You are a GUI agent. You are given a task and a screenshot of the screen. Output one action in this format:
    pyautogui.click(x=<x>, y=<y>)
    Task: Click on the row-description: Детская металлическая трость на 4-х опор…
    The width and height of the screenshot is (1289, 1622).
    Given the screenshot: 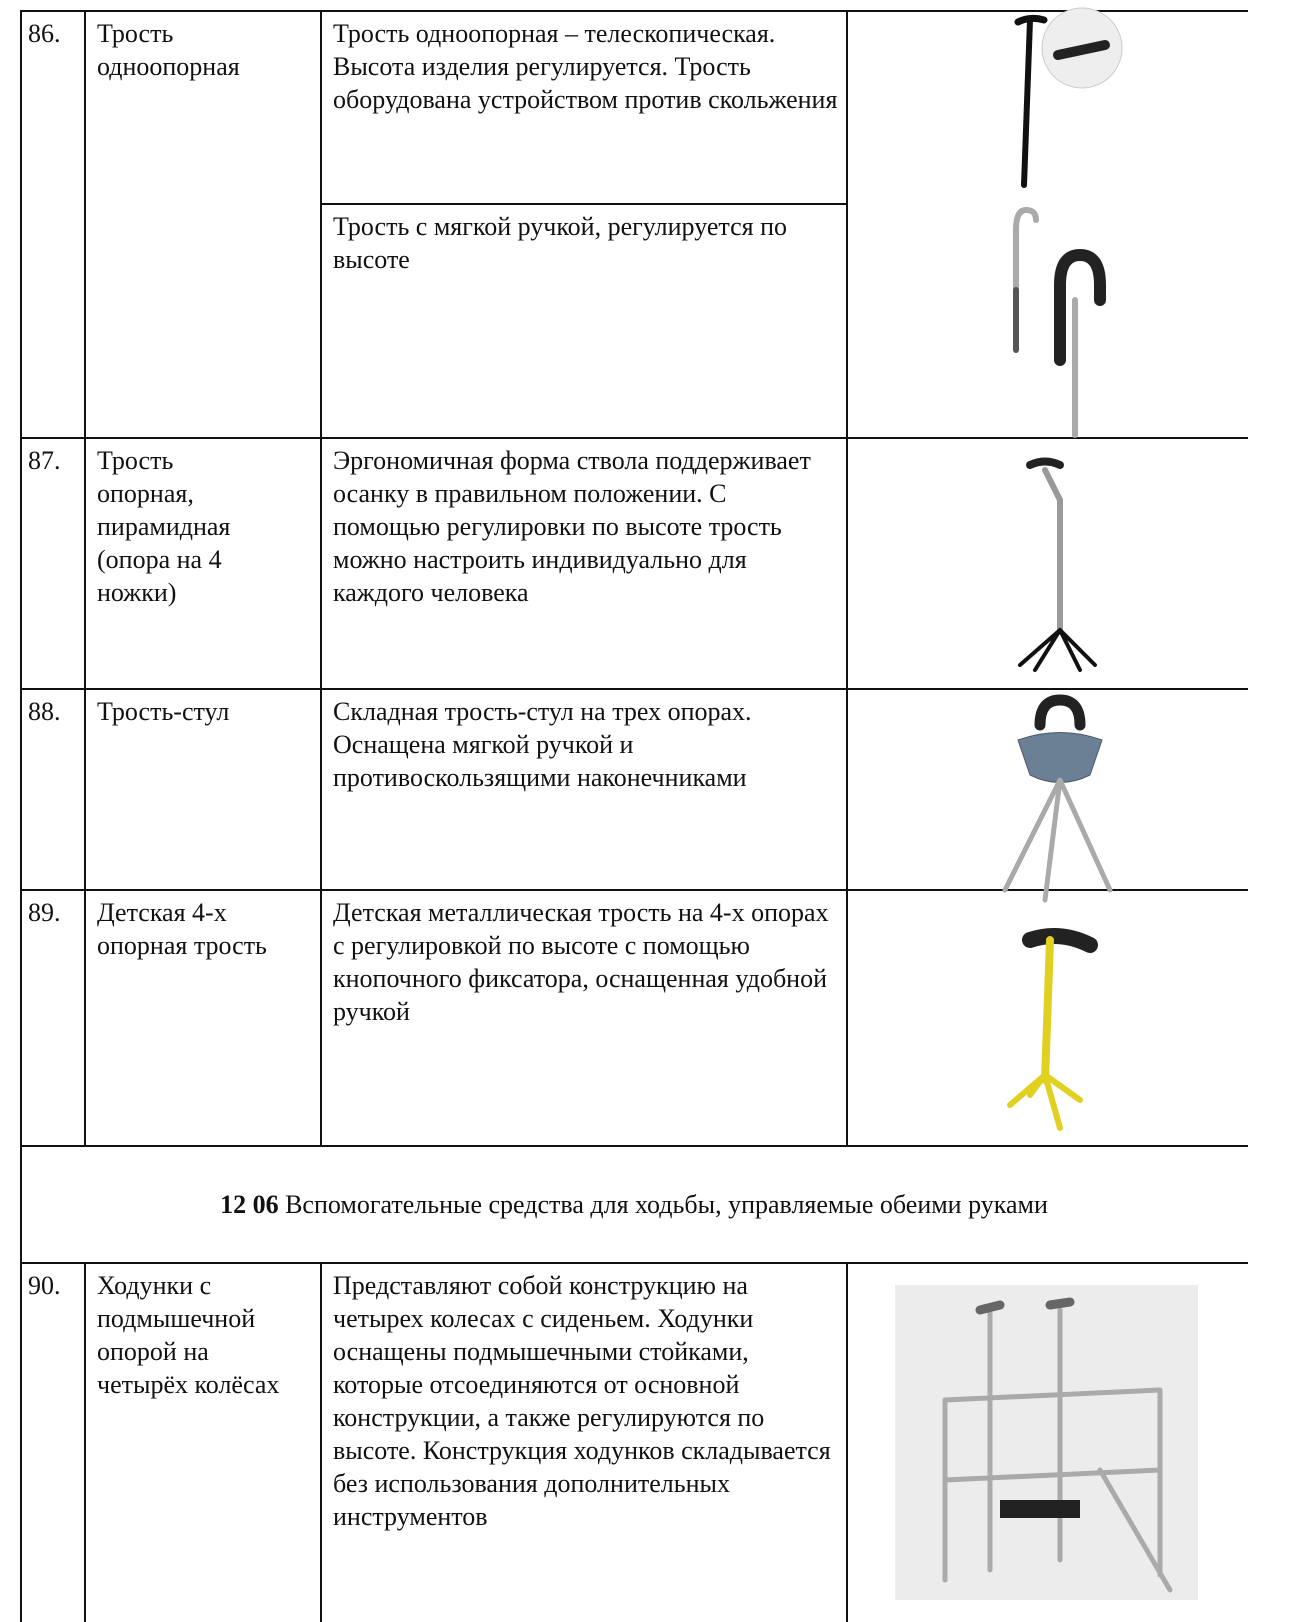 What is the action you would take?
    pyautogui.click(x=581, y=962)
    